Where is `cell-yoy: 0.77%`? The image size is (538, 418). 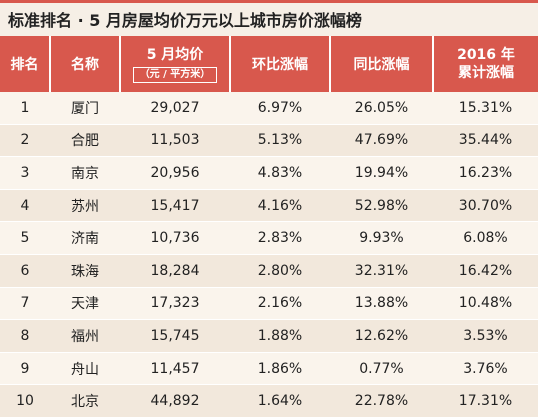
cell-yoy: 0.77% is located at coordinates (381, 369).